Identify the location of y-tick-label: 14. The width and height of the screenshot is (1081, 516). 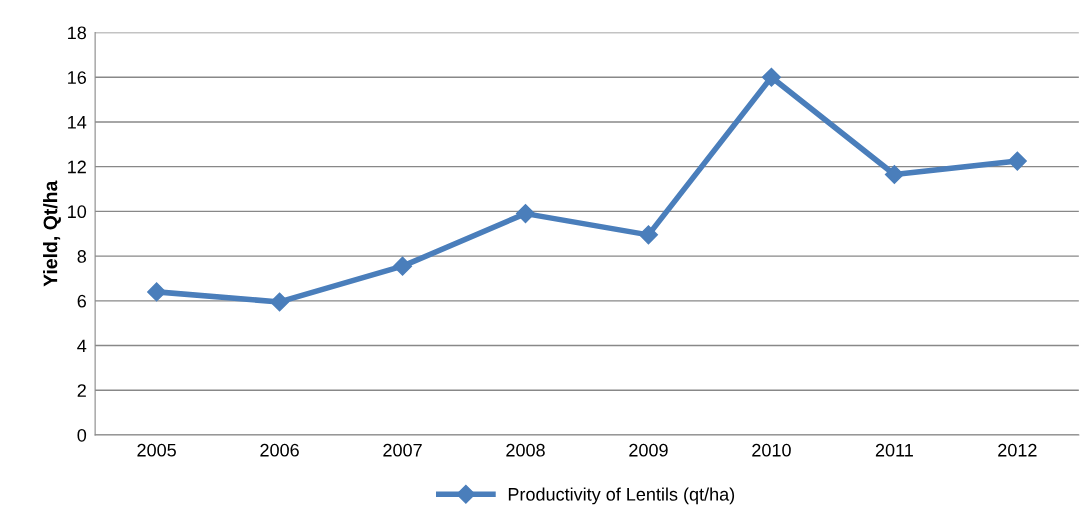
(77, 122).